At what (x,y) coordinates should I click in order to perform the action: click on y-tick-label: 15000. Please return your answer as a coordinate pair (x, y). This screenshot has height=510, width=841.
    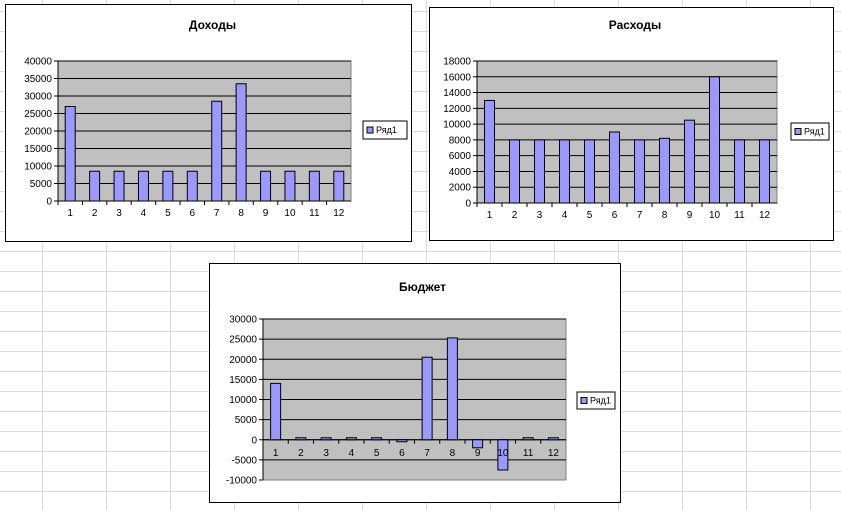
    Looking at the image, I should click on (38, 149).